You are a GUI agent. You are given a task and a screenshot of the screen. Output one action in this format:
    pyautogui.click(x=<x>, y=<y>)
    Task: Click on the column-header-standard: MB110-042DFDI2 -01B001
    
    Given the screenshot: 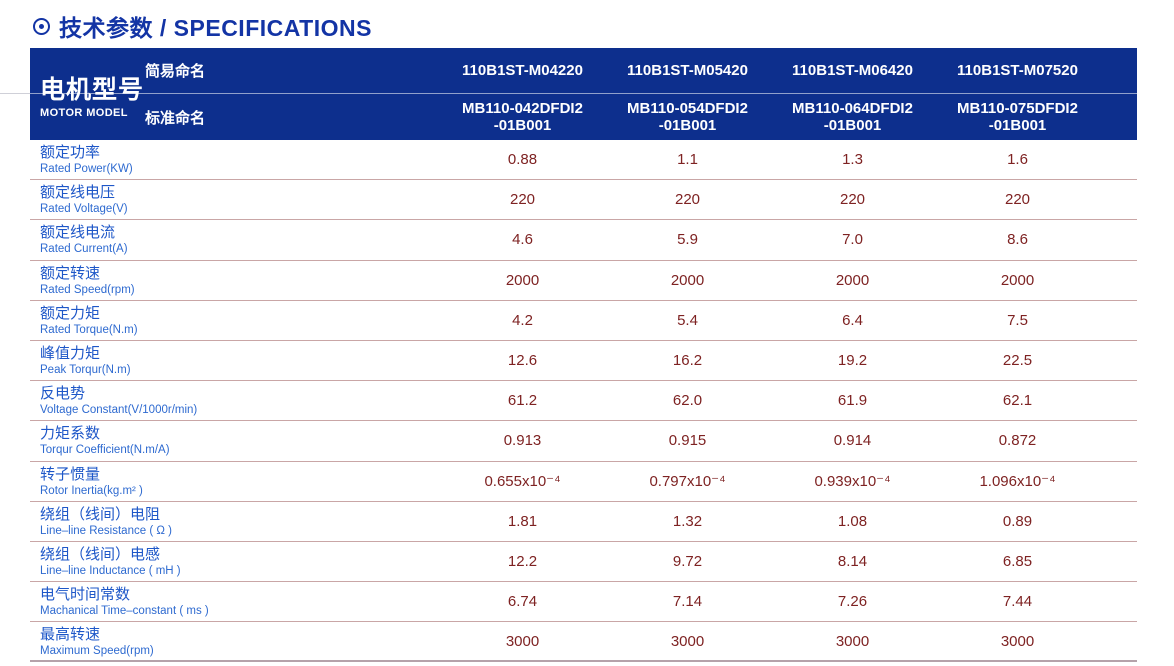 What is the action you would take?
    pyautogui.click(x=522, y=117)
    